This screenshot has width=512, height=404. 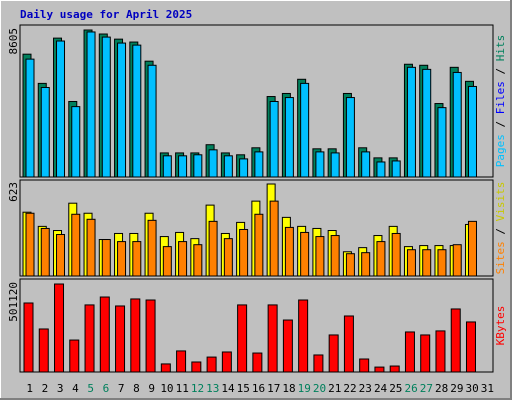 What do you see at coordinates (500, 48) in the screenshot?
I see `axis-label-part: Hits` at bounding box center [500, 48].